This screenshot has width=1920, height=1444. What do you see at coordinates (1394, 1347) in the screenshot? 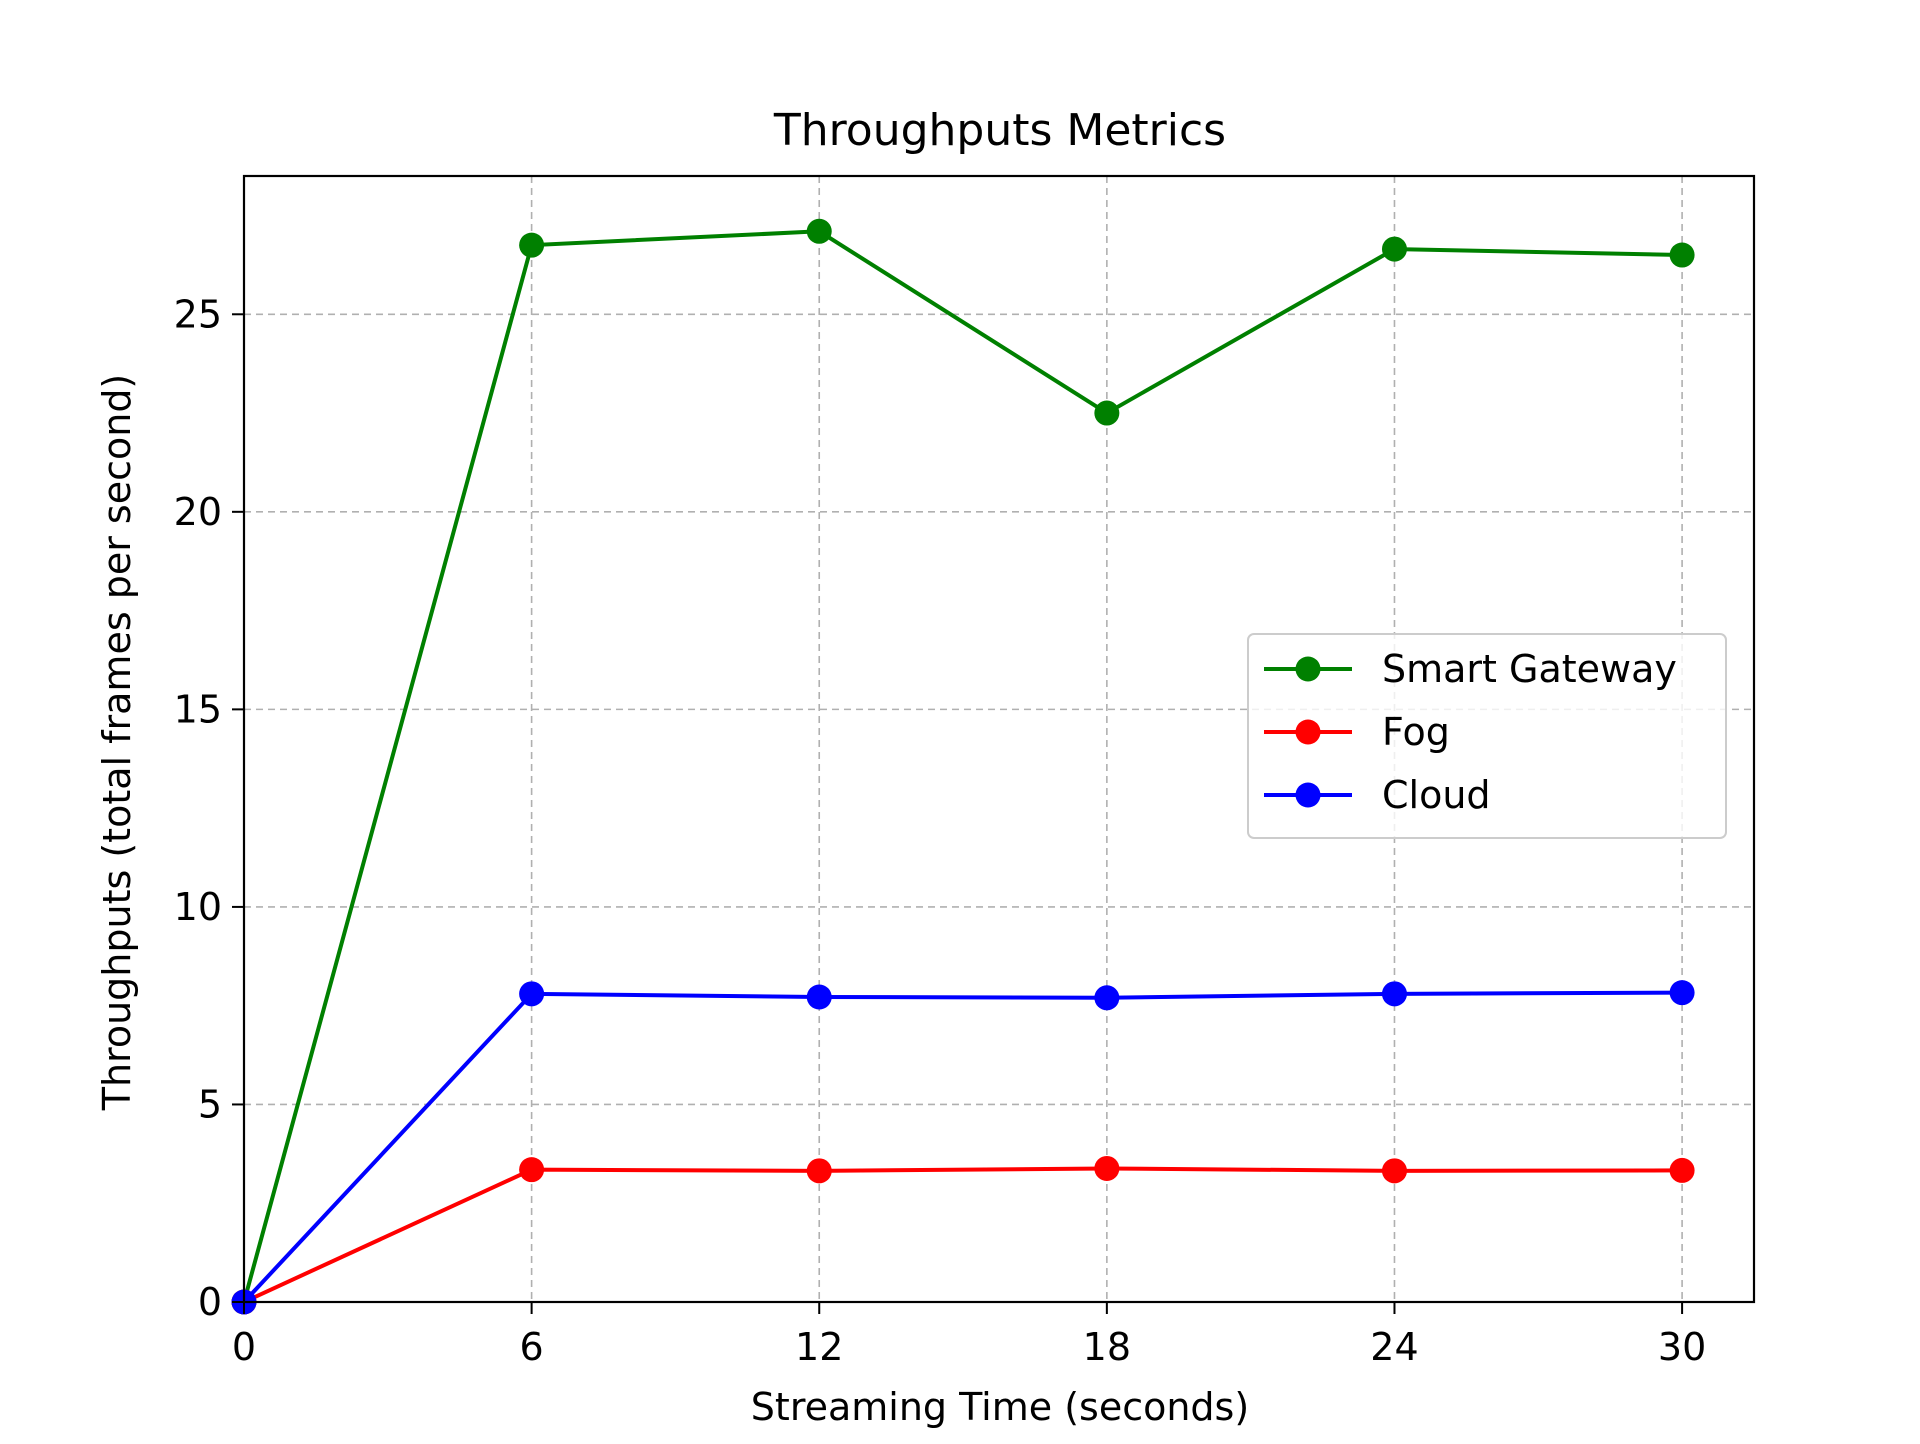
I see `x-tick-label: 24` at bounding box center [1394, 1347].